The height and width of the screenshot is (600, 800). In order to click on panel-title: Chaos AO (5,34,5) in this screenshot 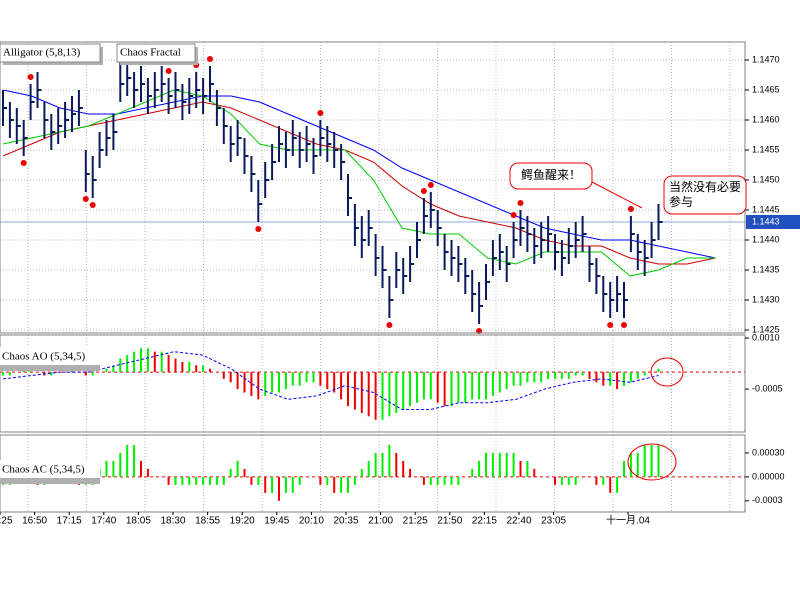, I will do `click(43, 357)`.